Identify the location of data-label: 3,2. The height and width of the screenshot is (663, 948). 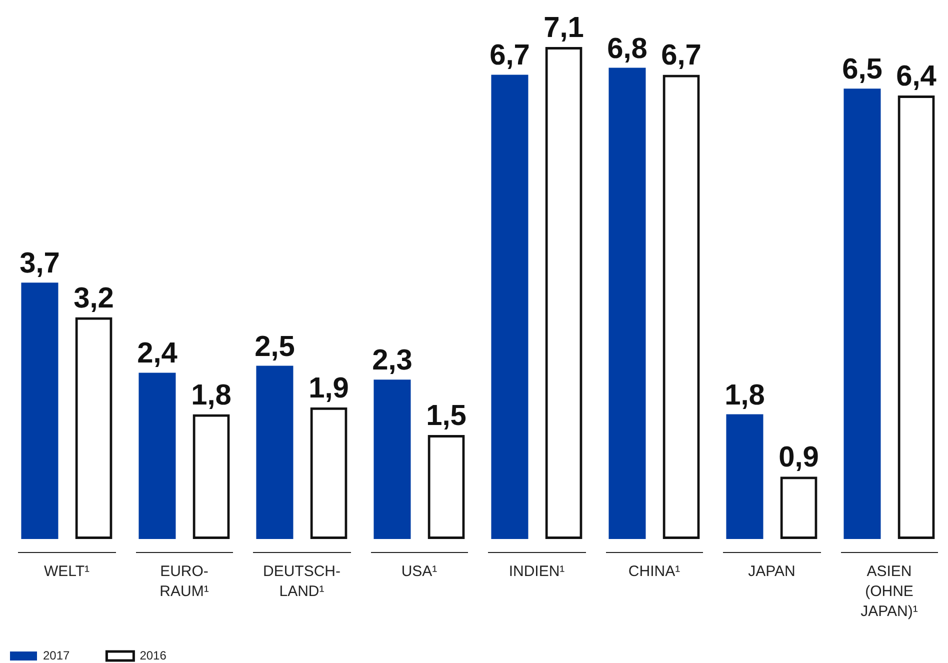
(94, 298).